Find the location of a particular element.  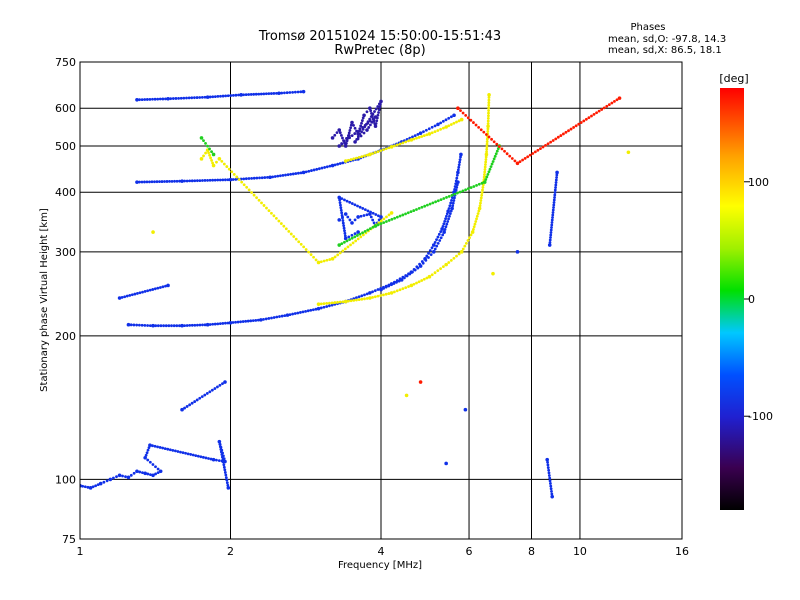

colorbar-tick-label: -100 is located at coordinates (760, 416).